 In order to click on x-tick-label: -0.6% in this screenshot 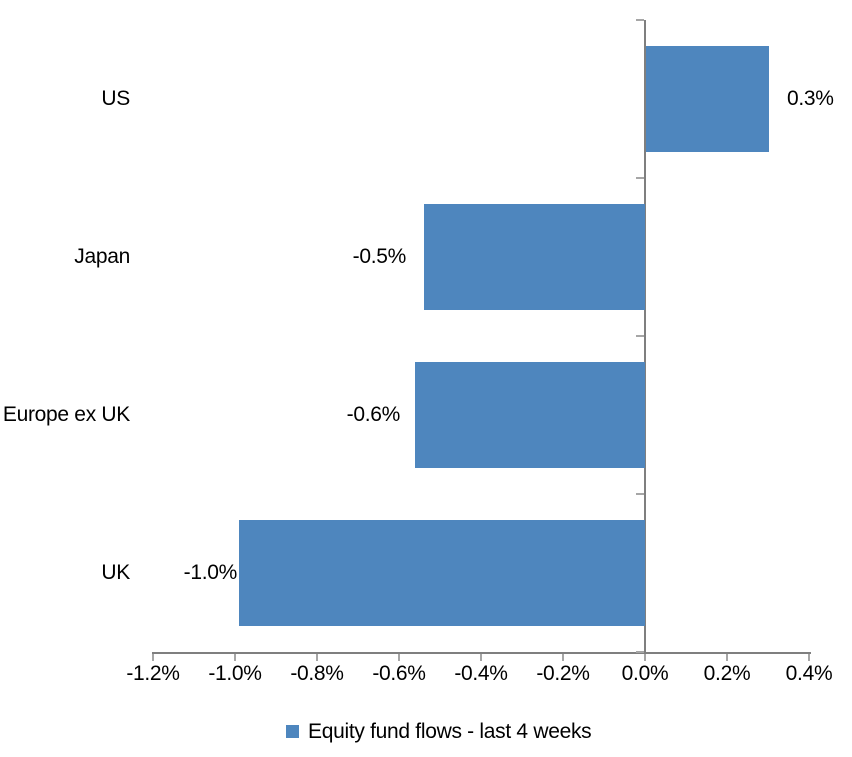, I will do `click(399, 673)`.